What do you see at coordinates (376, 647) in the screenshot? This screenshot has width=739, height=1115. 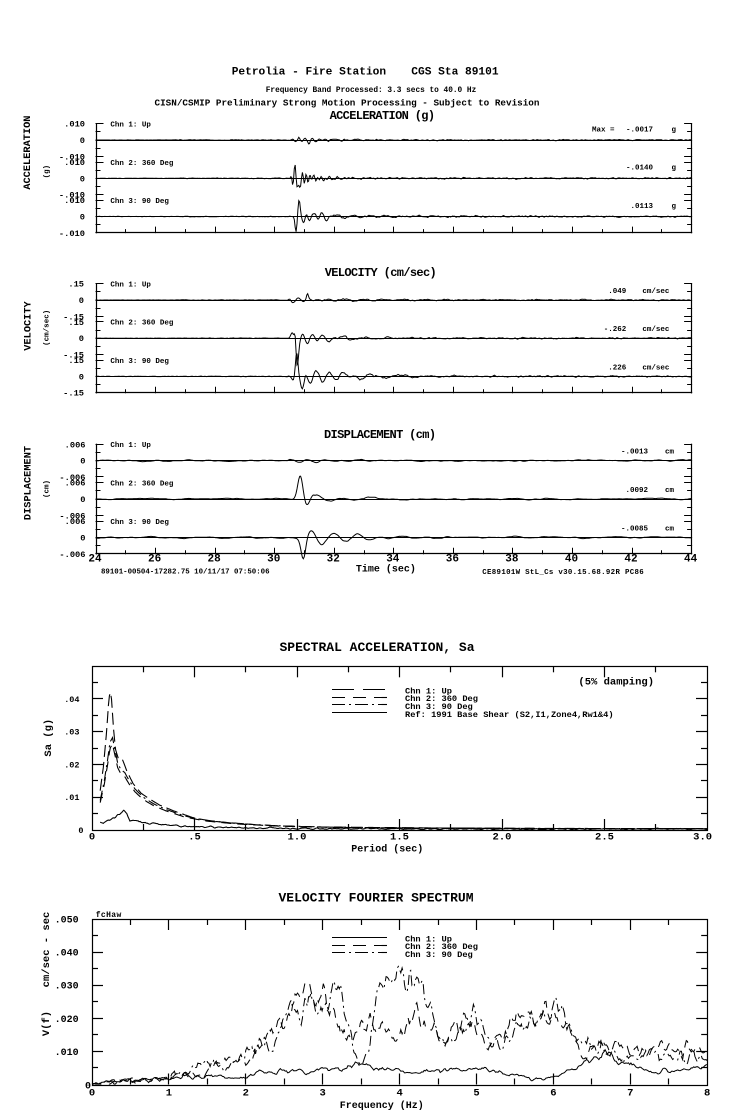 I see `svg-text: SPECTRAL ACCELERATION, Sa` at bounding box center [376, 647].